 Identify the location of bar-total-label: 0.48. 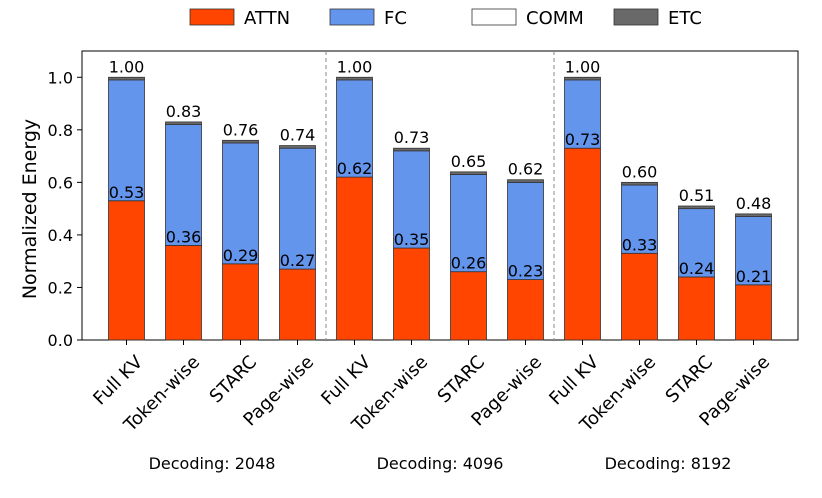
(754, 203).